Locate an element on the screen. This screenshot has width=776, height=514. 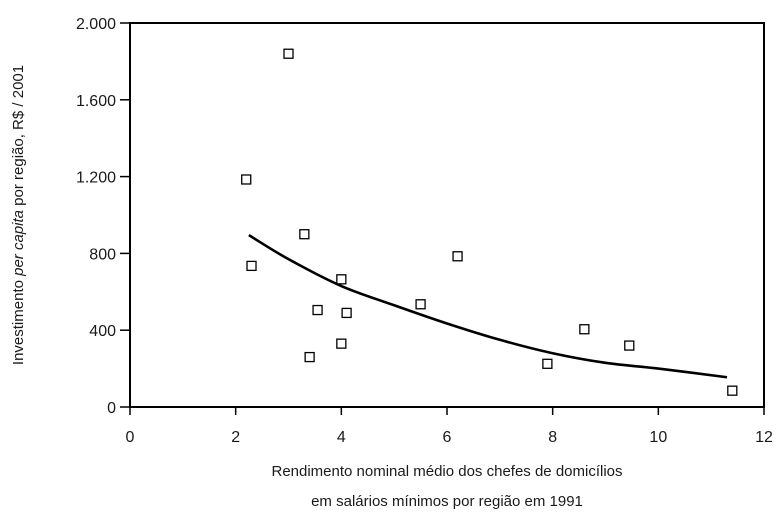
x-tick-label: 12 is located at coordinates (764, 437).